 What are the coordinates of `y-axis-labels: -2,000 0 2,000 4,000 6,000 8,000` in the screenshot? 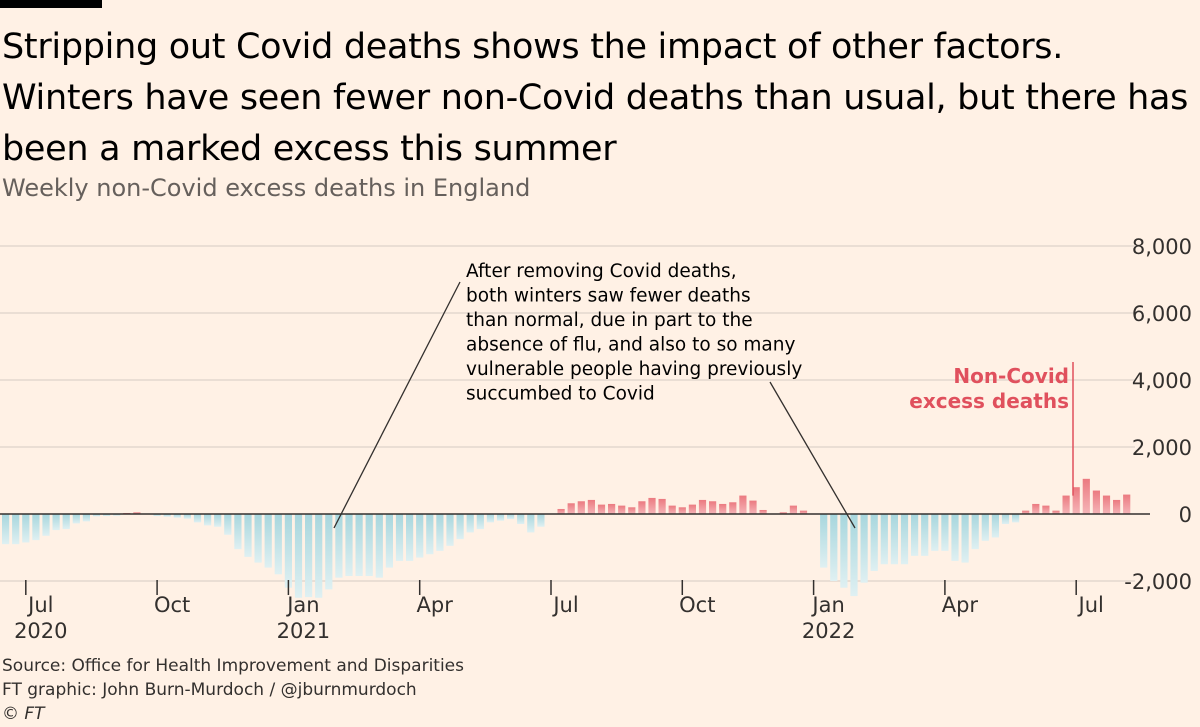 It's located at (1158, 414).